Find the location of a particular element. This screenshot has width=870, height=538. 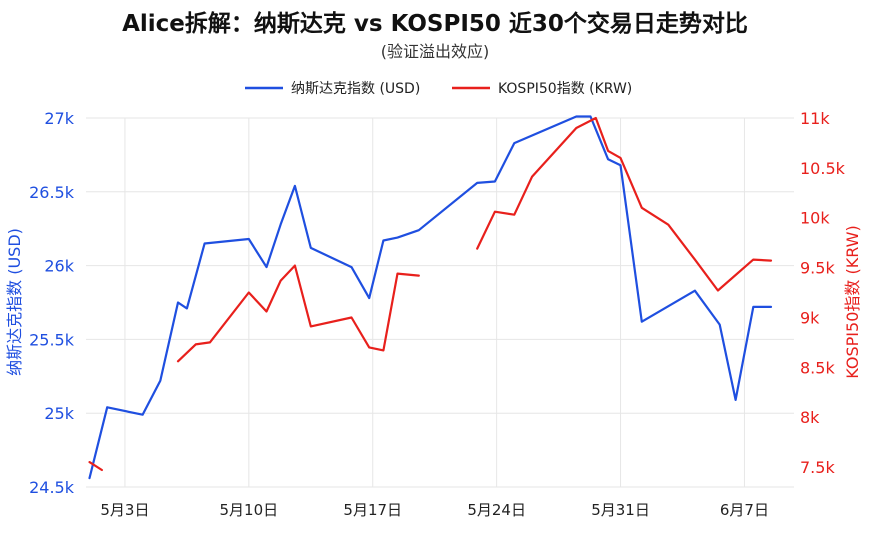

right-tick-label: 8.5k is located at coordinates (817, 367).